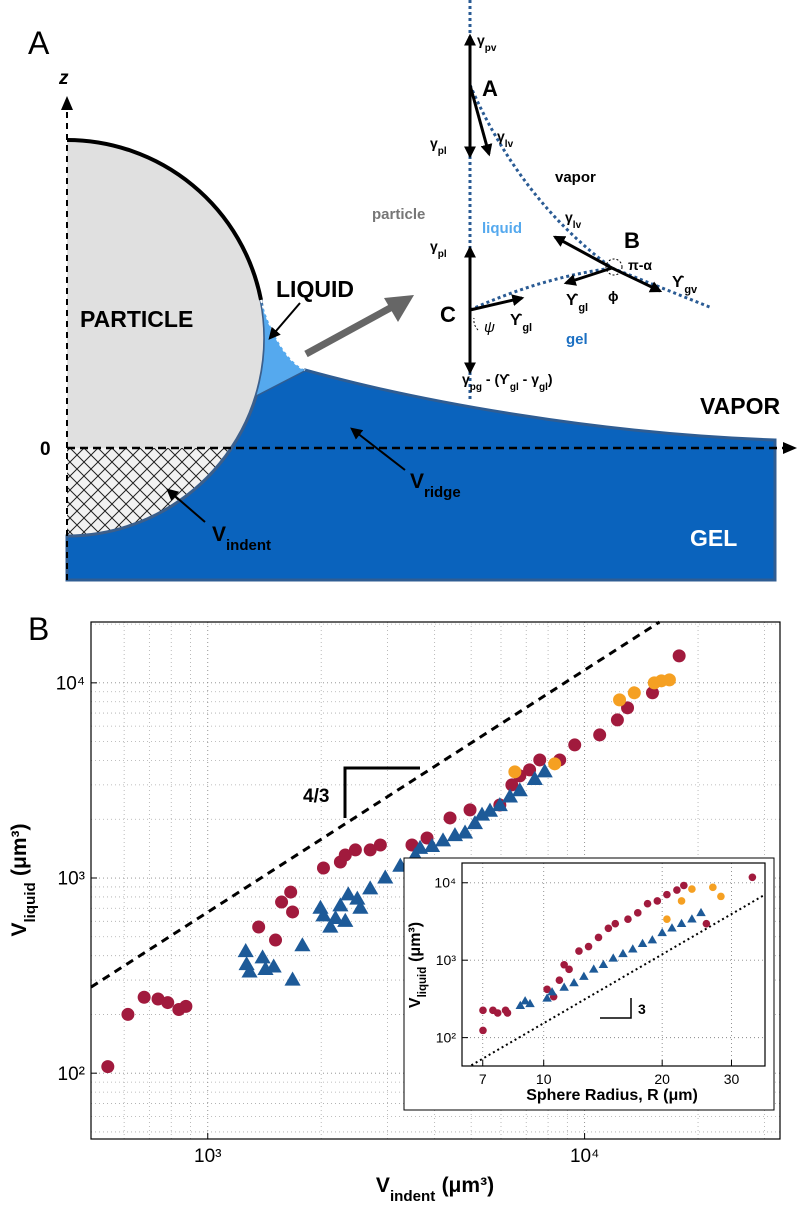 The image size is (799, 1208). Describe the element at coordinates (529, 379) in the screenshot. I see `symbol: - γ` at that location.